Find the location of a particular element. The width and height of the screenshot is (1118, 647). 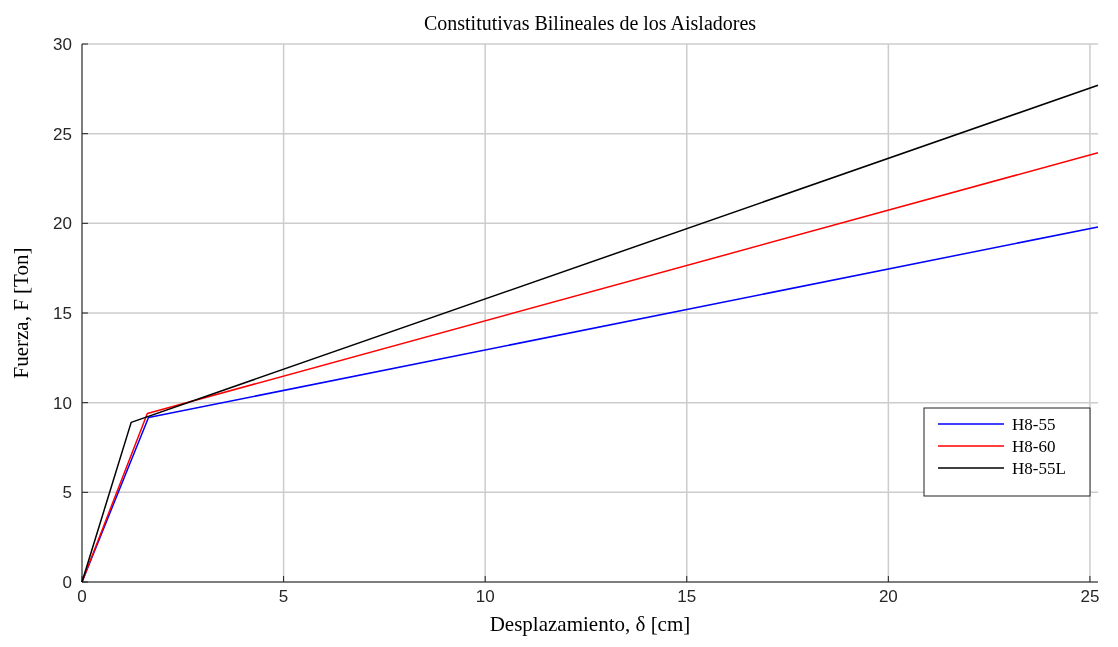

y-tick-label: 25 is located at coordinates (62, 134).